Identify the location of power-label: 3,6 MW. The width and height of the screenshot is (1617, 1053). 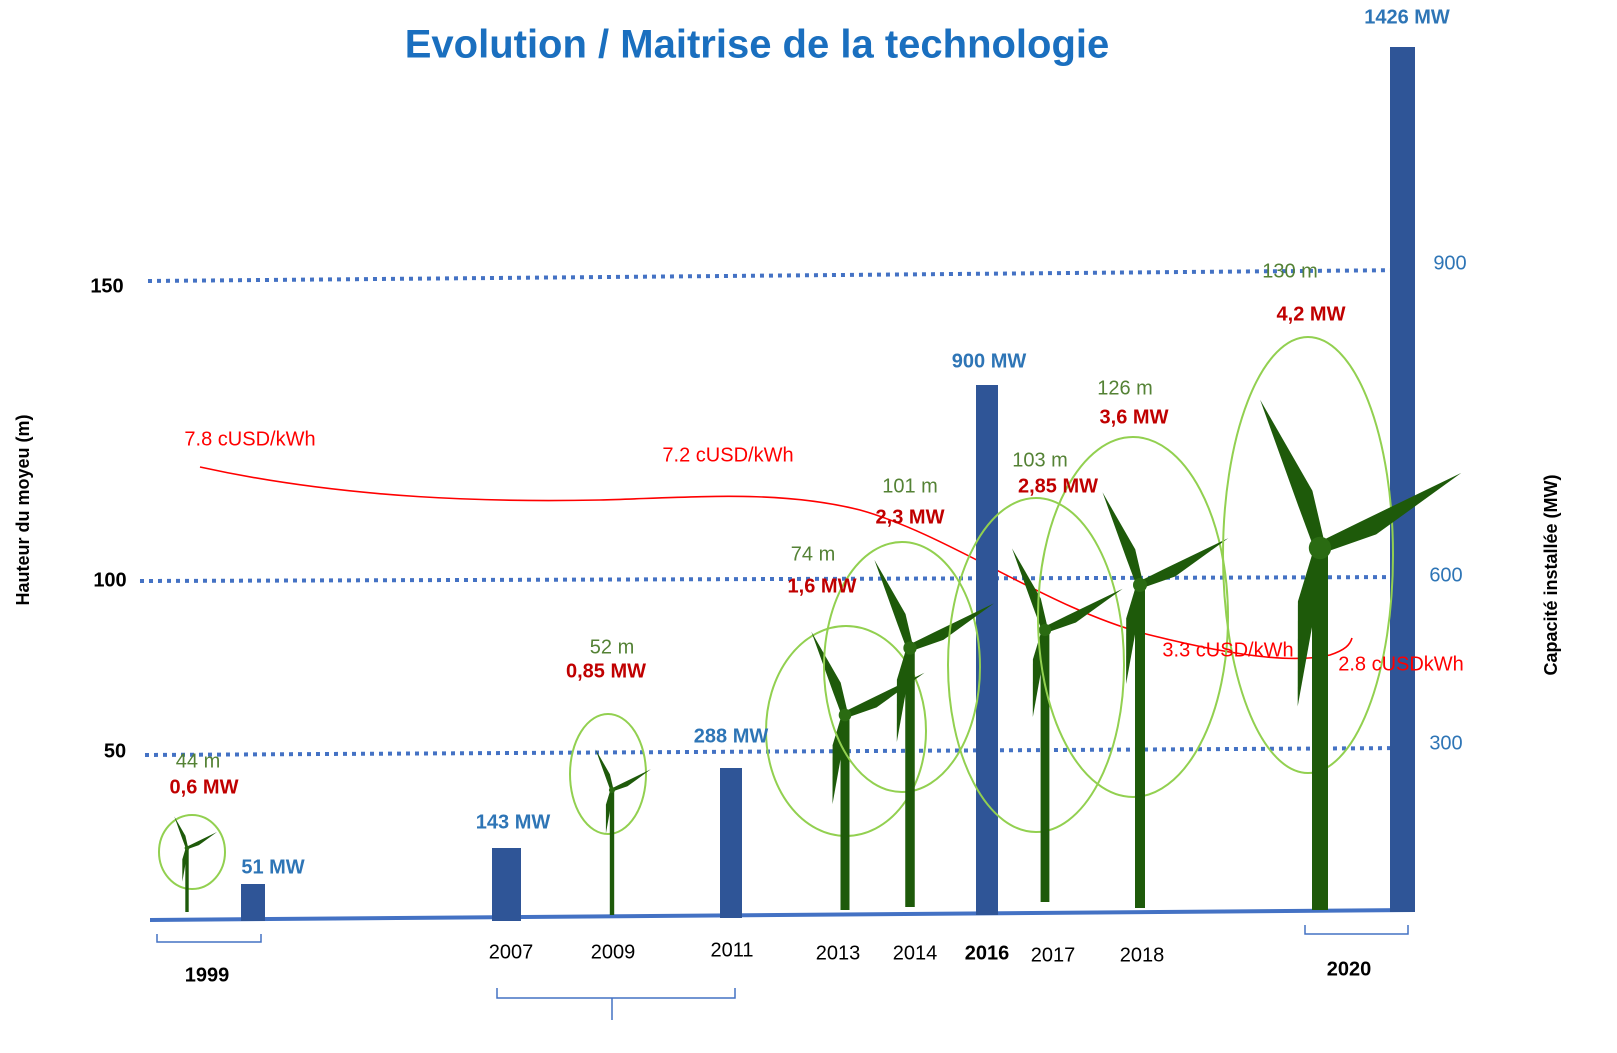
(1134, 417).